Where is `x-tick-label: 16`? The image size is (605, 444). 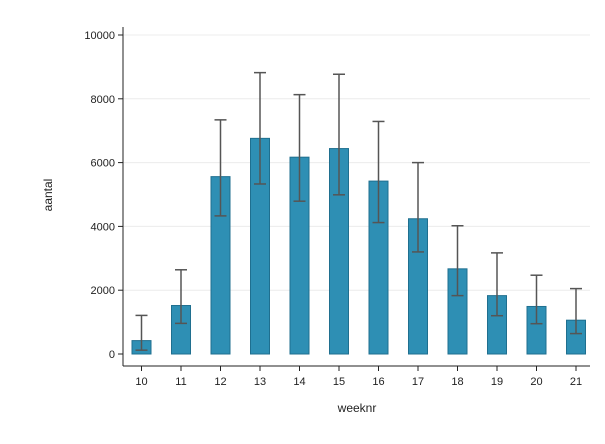
x-tick-label: 16 is located at coordinates (378, 382).